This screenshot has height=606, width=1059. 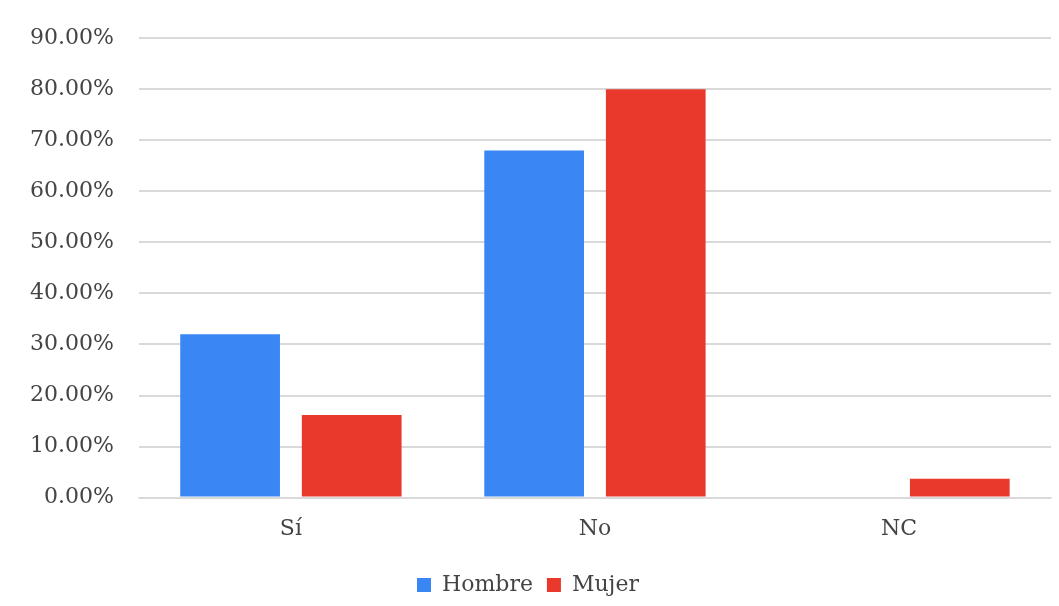 I want to click on y-tick-label: 0.00%, so click(x=79, y=496).